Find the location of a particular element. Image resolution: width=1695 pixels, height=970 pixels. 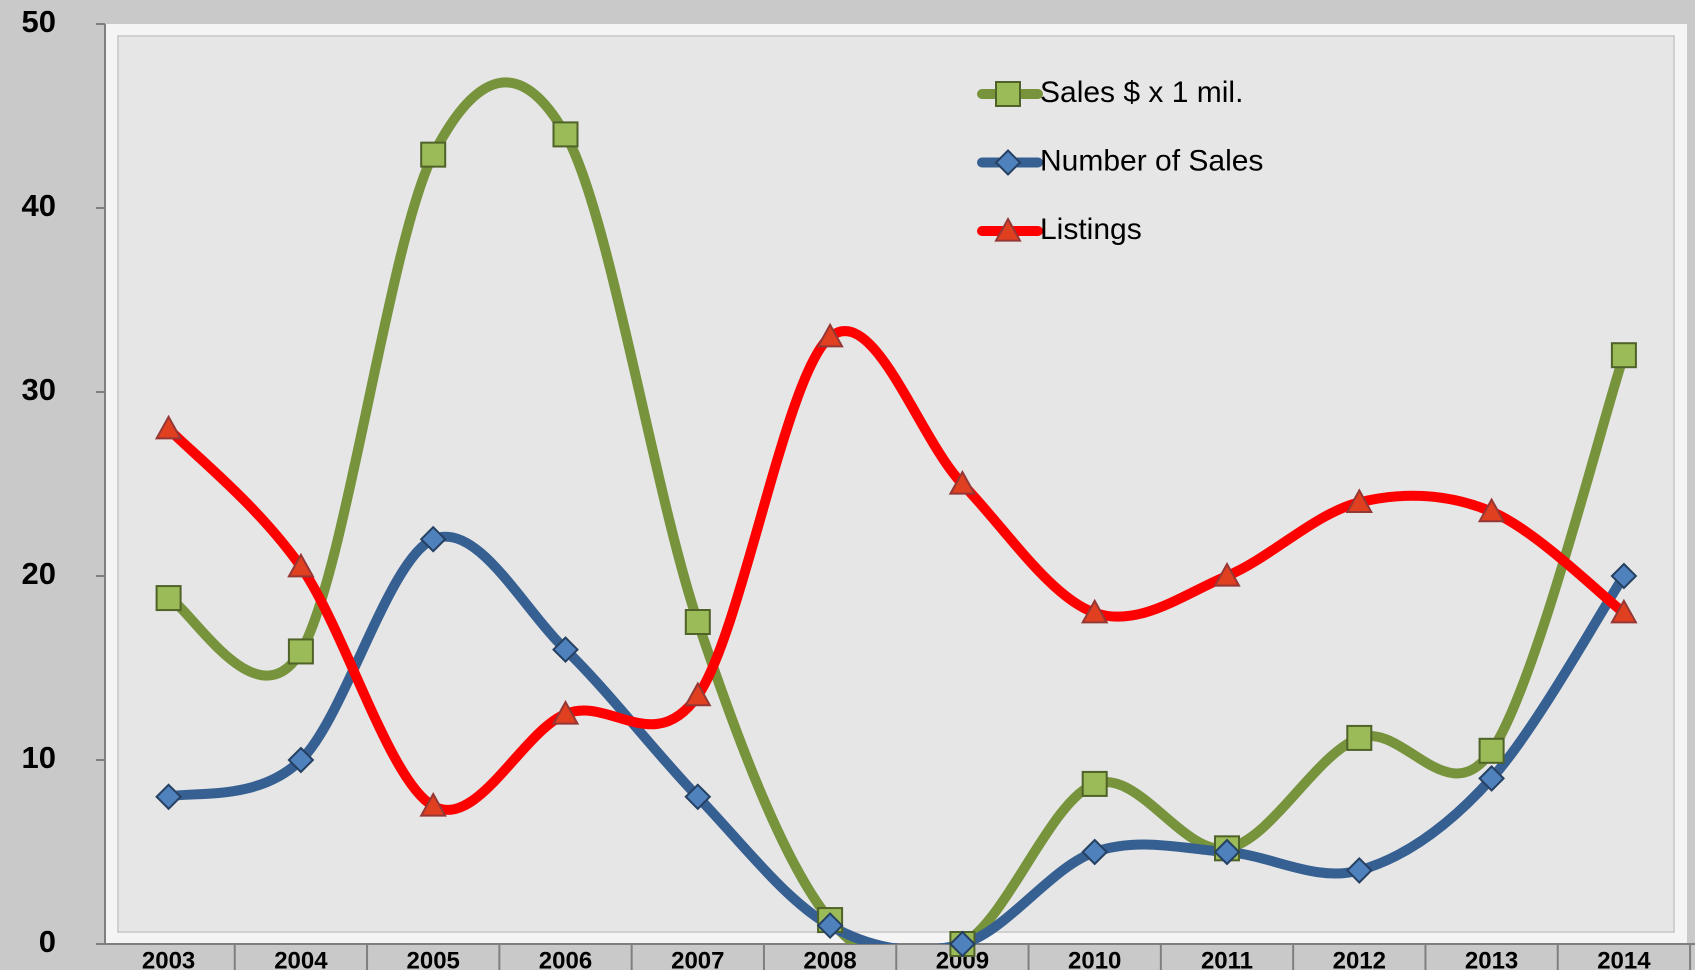

legend-label: Sales $ x 1 mil. is located at coordinates (1141, 92).